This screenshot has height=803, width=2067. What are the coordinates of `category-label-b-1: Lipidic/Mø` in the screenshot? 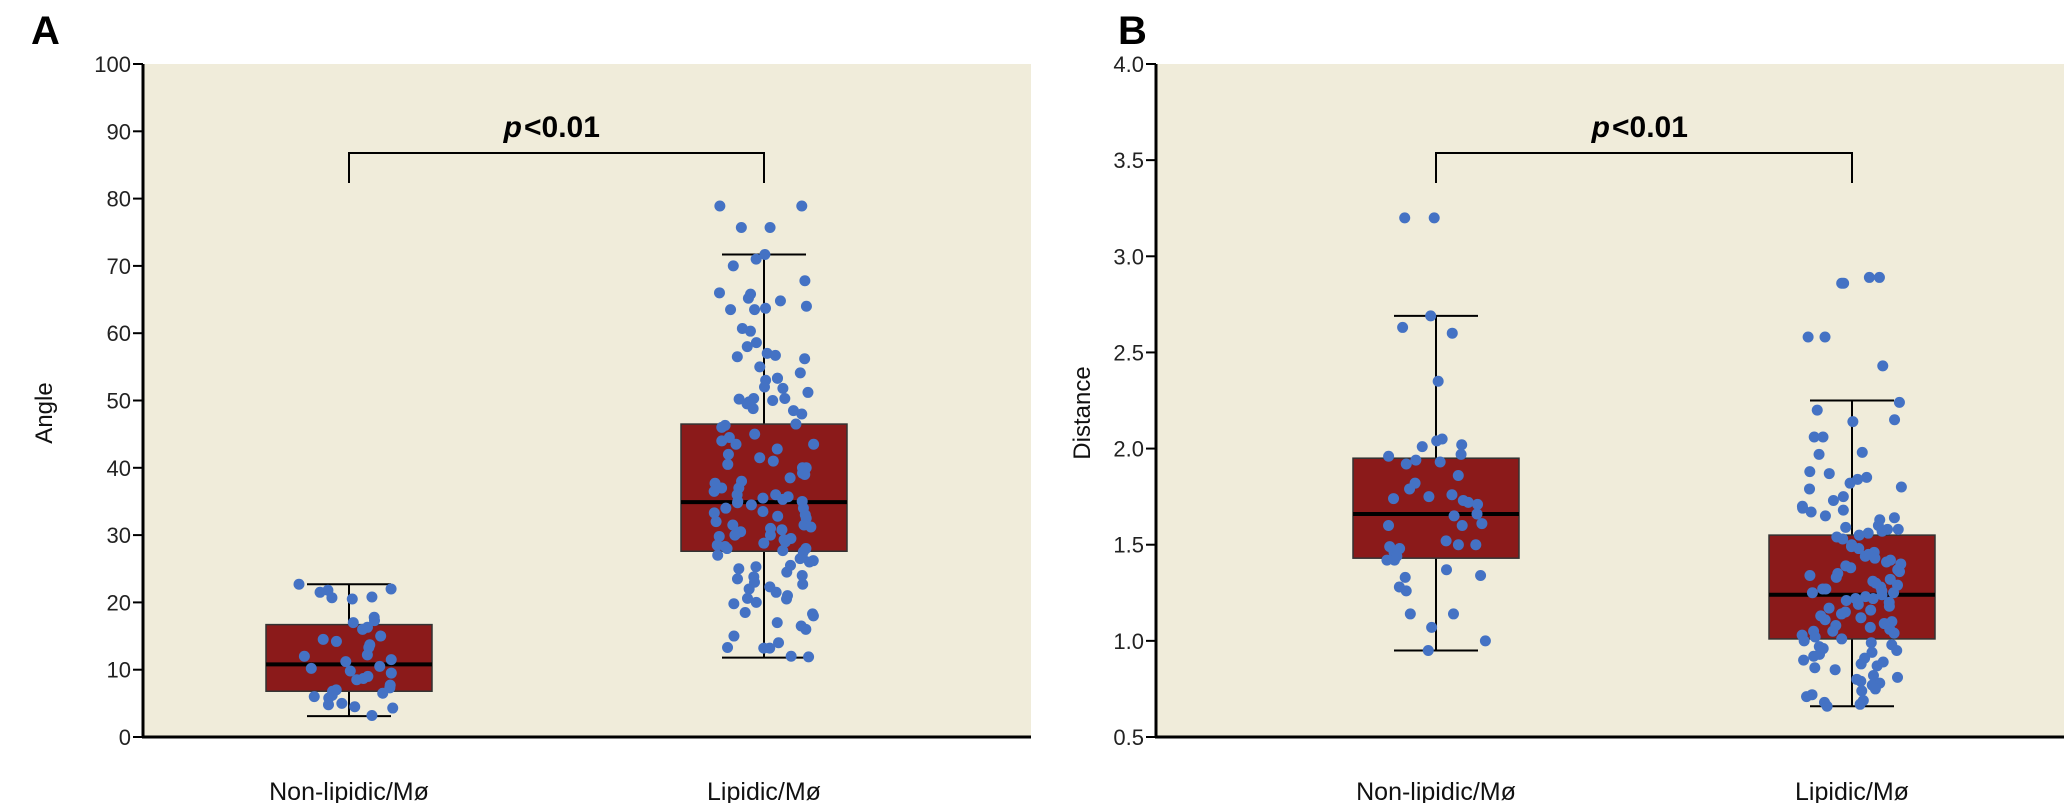 It's located at (1852, 790).